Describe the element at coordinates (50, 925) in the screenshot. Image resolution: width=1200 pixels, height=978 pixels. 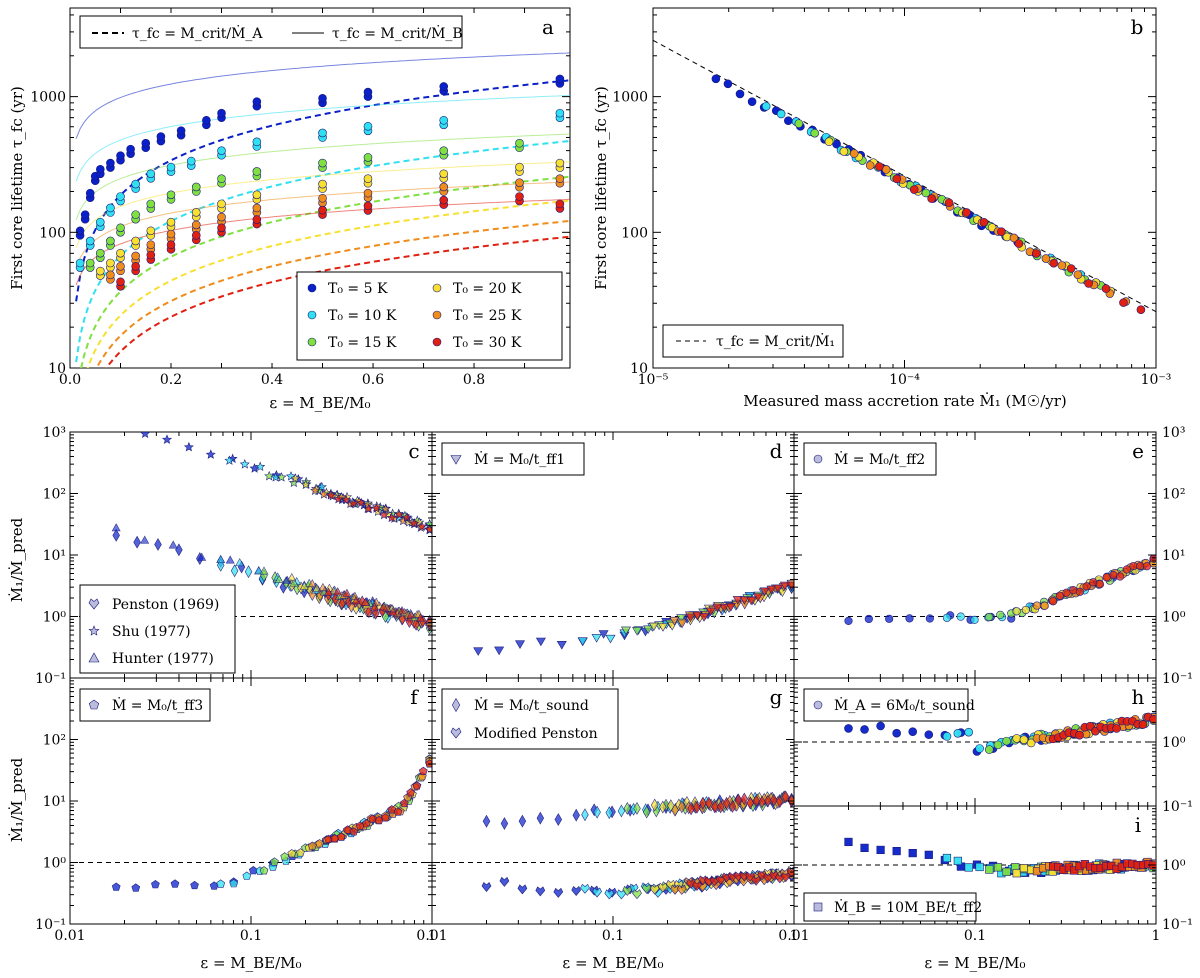
I see `y-tick-label: 10⁻¹` at that location.